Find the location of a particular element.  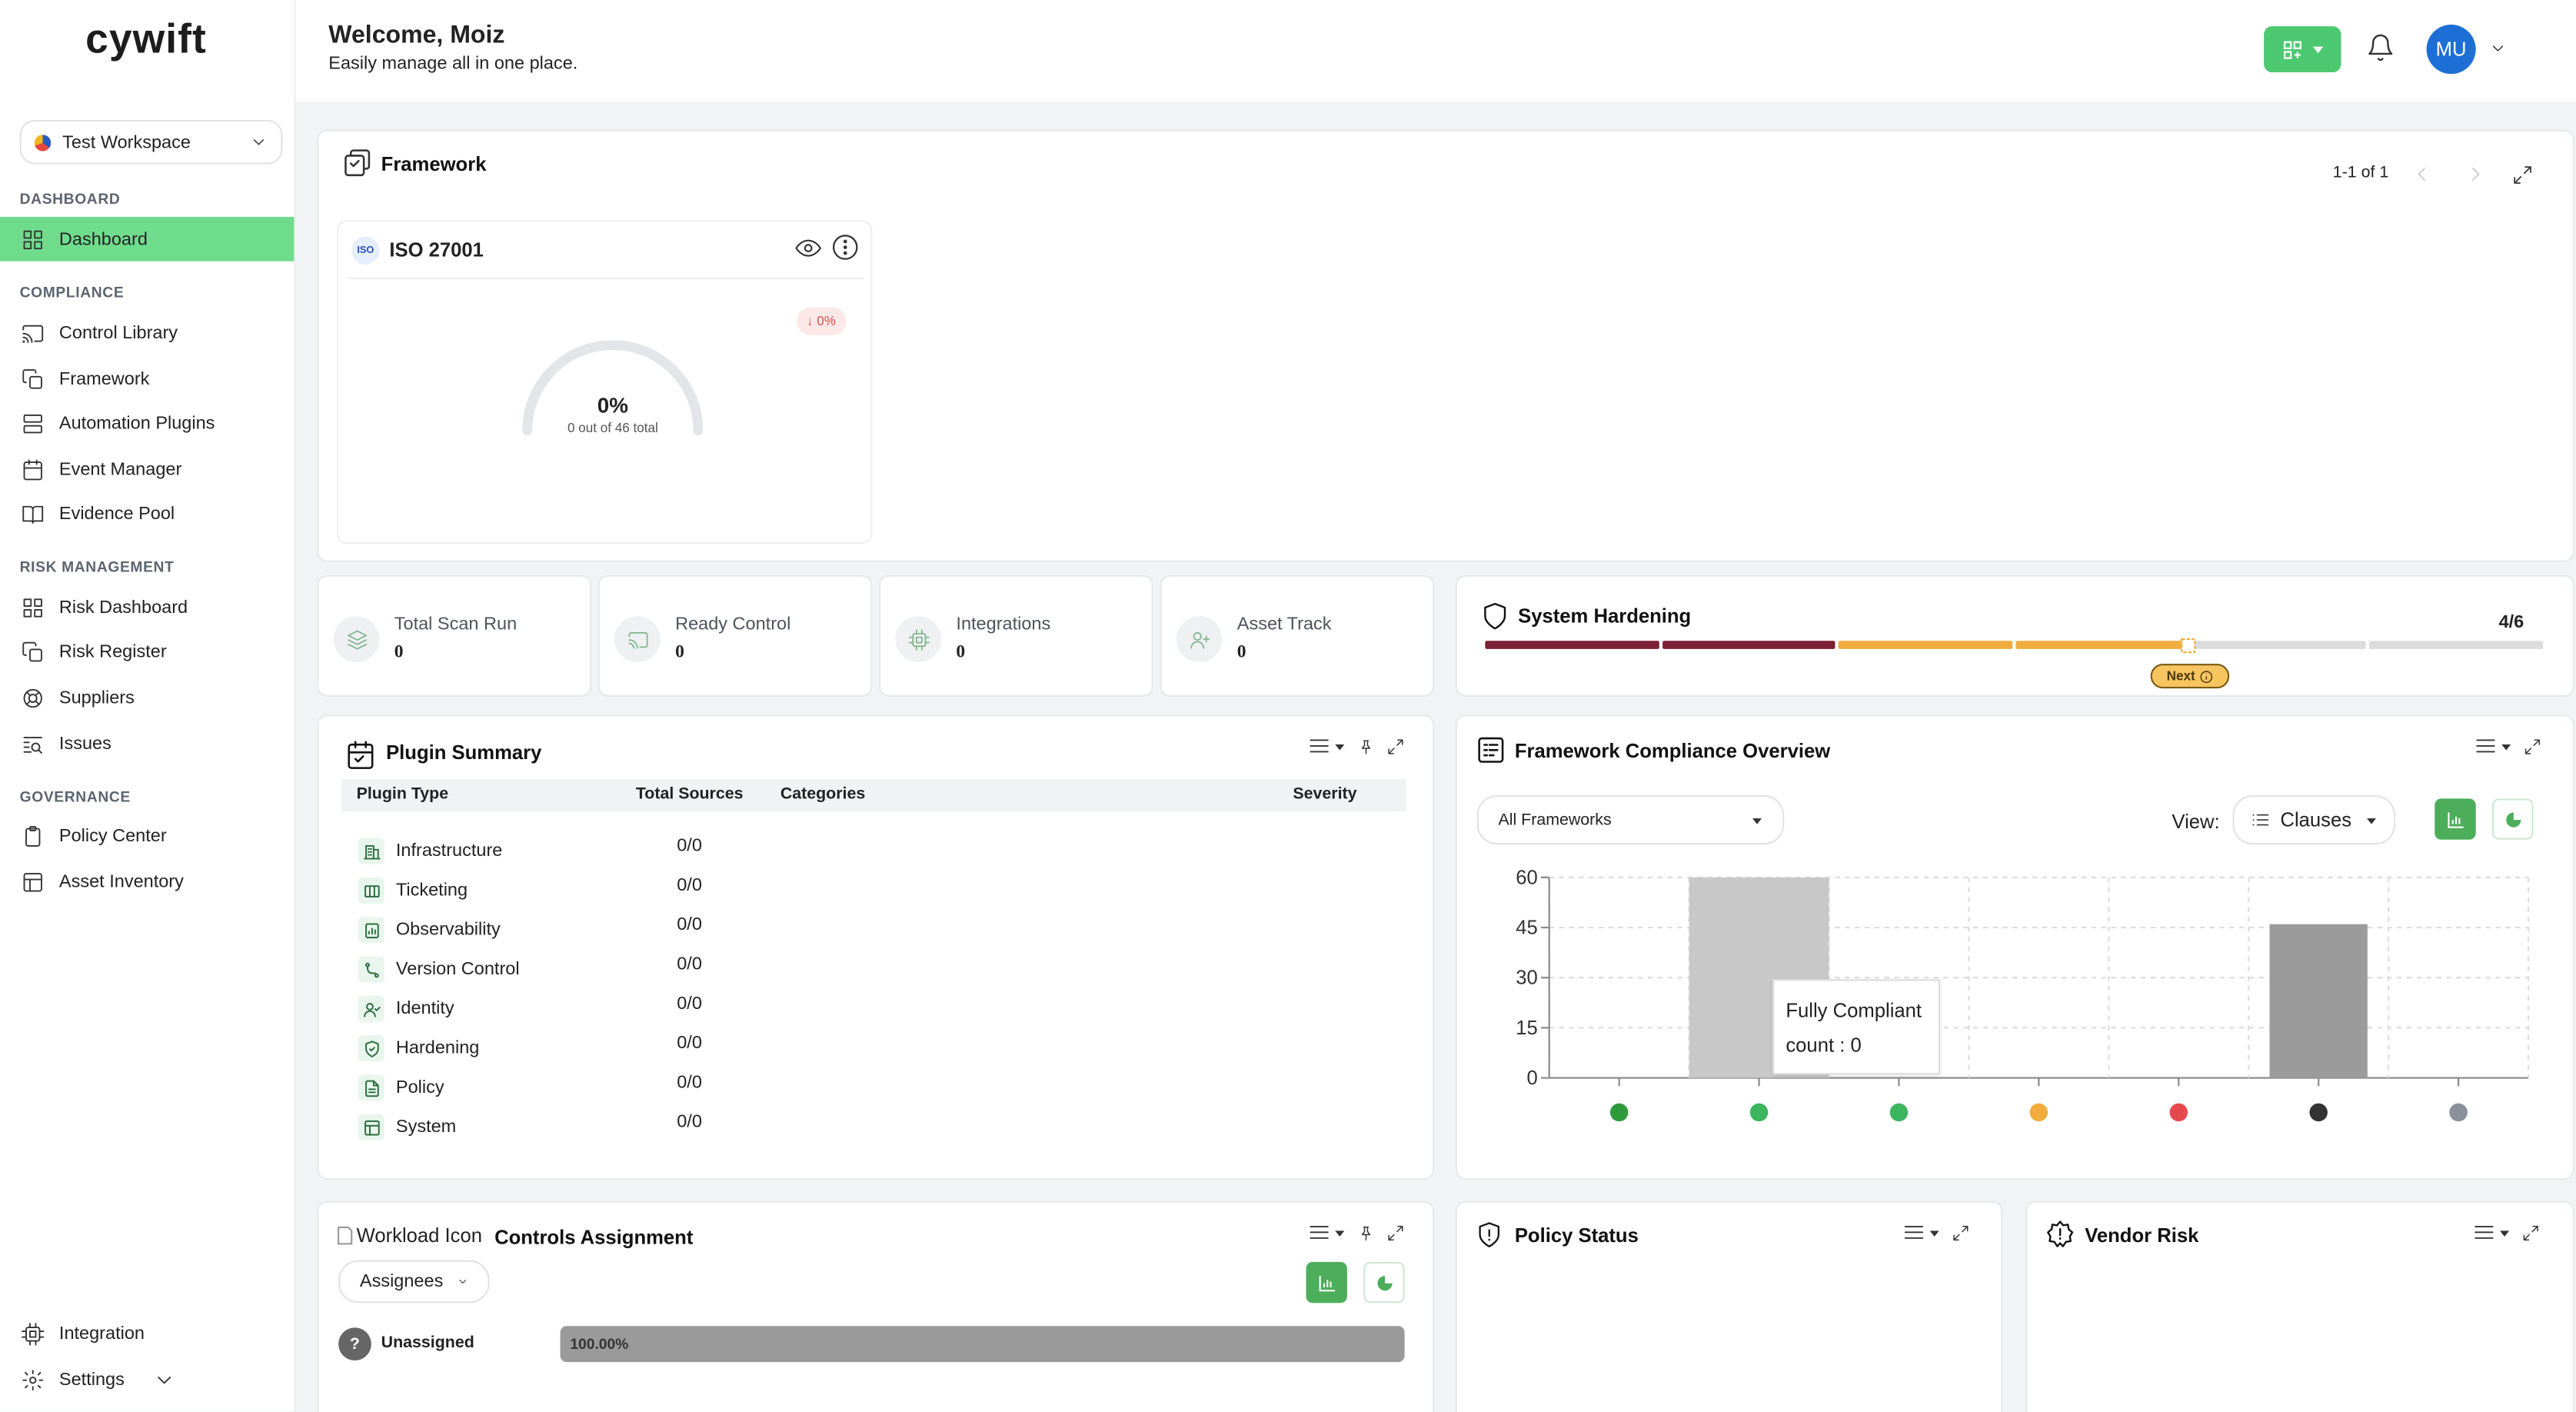

y-tick-label: 45 is located at coordinates (1527, 928).